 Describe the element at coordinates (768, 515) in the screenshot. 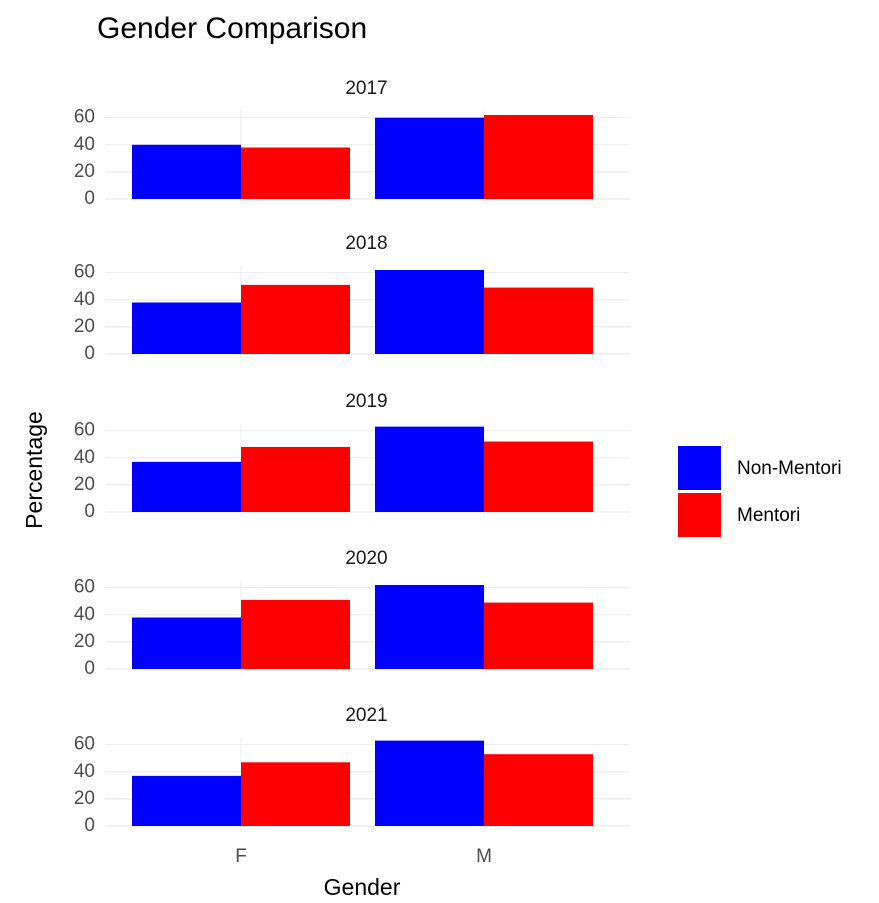

I see `legend-label: Mentori` at that location.